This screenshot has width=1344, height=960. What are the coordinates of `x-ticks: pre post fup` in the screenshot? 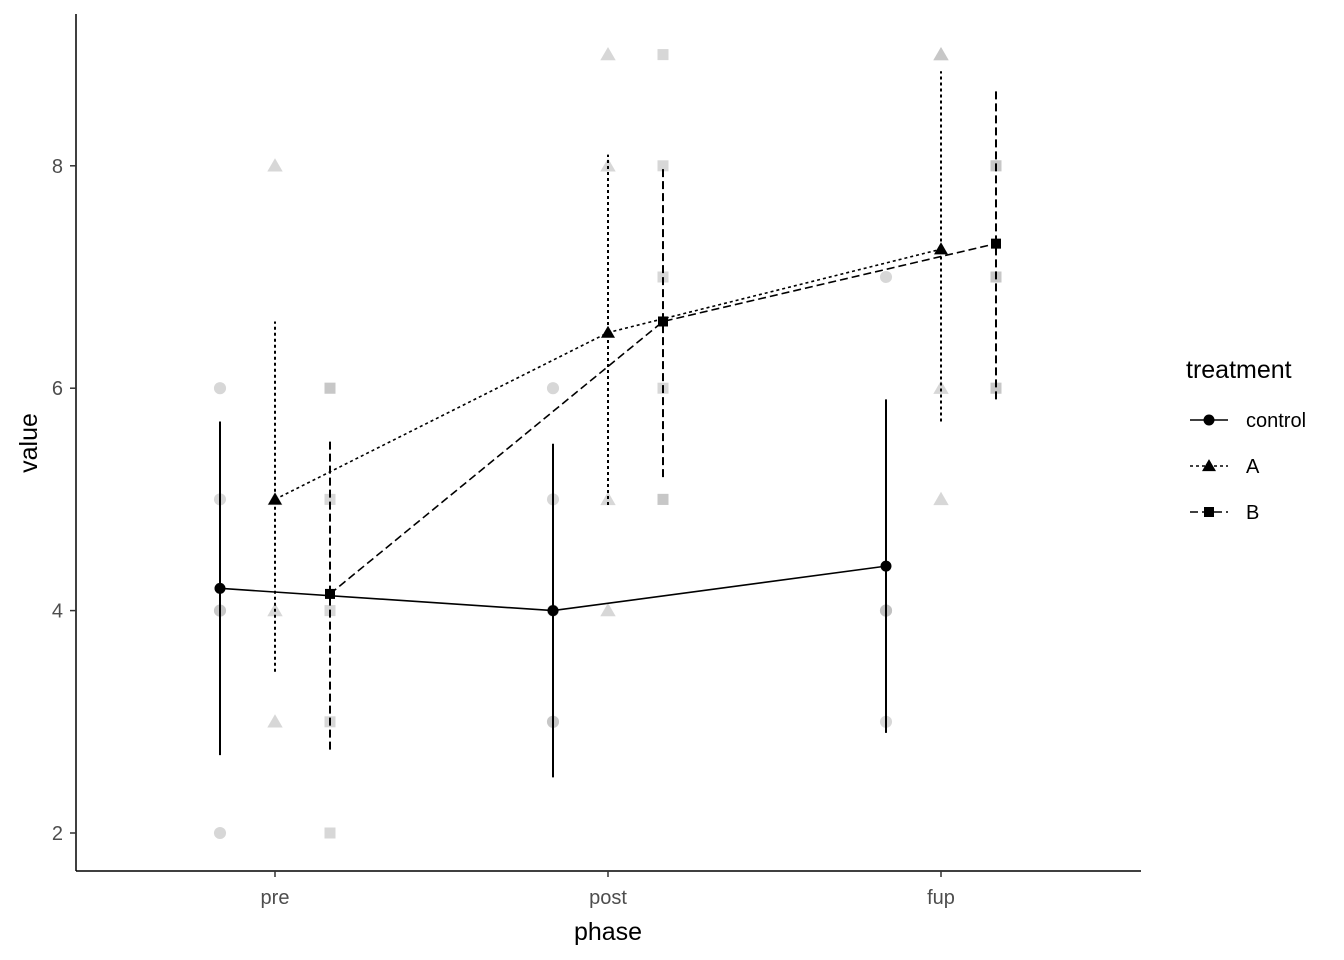 It's located at (608, 890).